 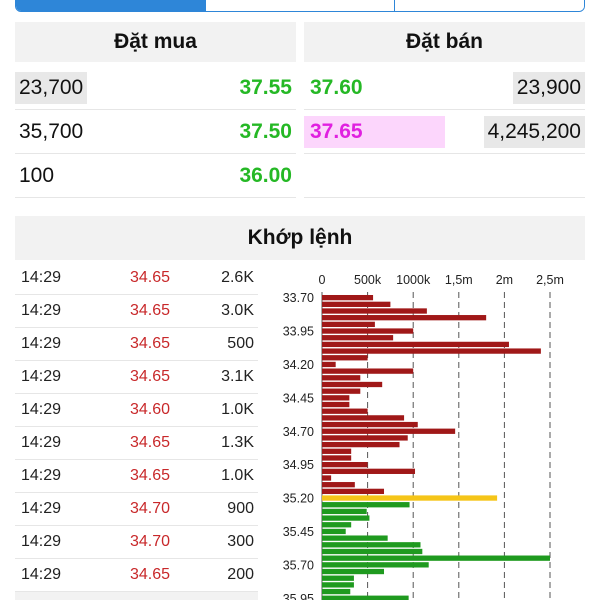 What do you see at coordinates (504, 280) in the screenshot?
I see `x-tick-label: 2m` at bounding box center [504, 280].